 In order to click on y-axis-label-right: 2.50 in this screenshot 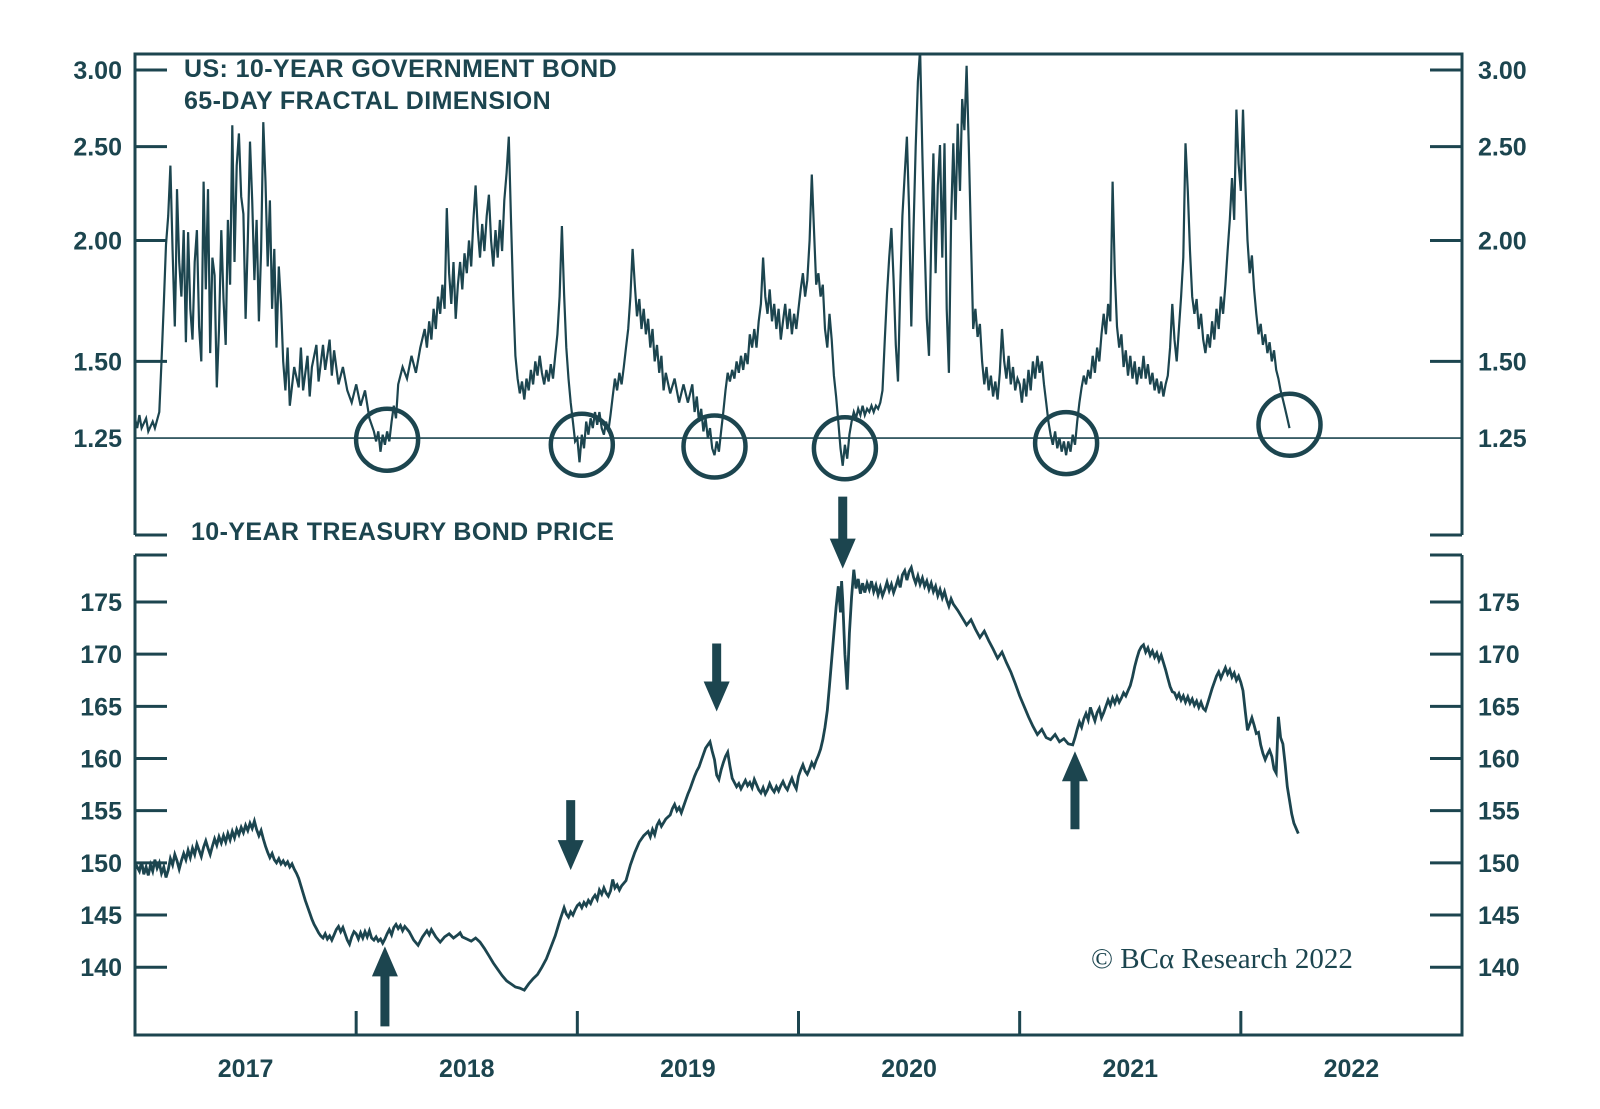, I will do `click(1502, 148)`.